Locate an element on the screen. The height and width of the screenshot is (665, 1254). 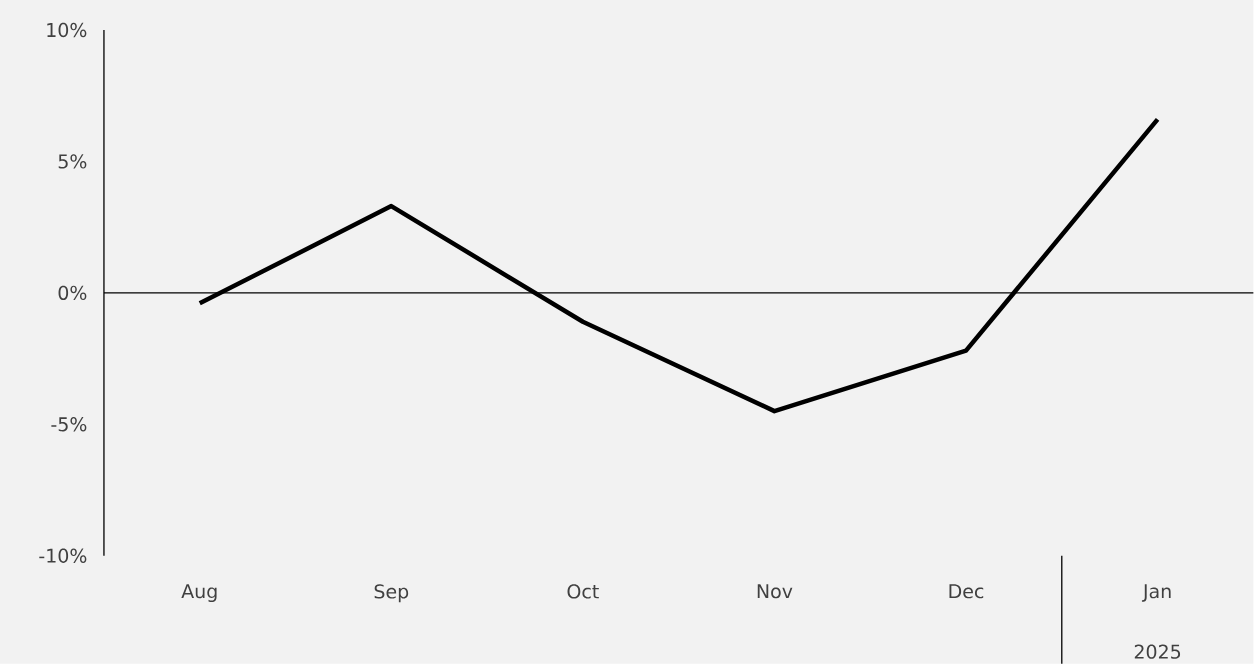
x-tick-label: Dec is located at coordinates (966, 591).